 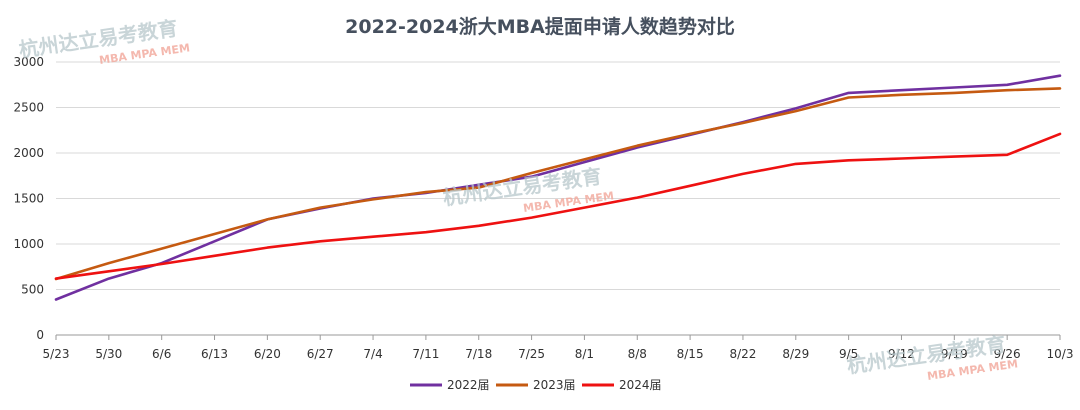 What do you see at coordinates (28, 153) in the screenshot?
I see `y-tick-label: 2000` at bounding box center [28, 153].